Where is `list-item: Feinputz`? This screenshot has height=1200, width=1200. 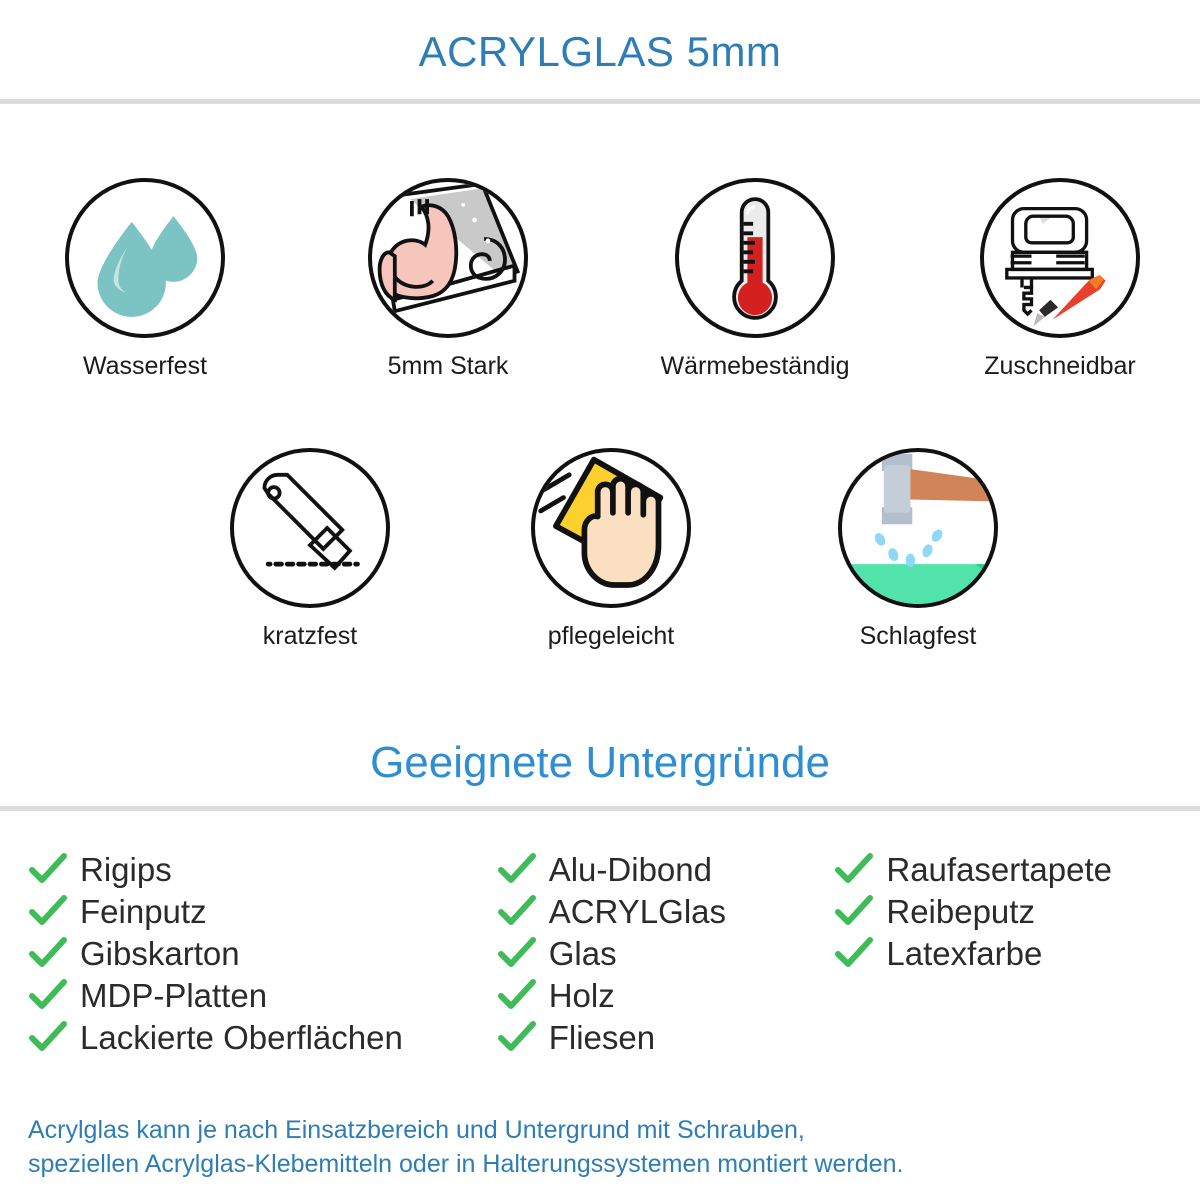 list-item: Feinputz is located at coordinates (262, 911).